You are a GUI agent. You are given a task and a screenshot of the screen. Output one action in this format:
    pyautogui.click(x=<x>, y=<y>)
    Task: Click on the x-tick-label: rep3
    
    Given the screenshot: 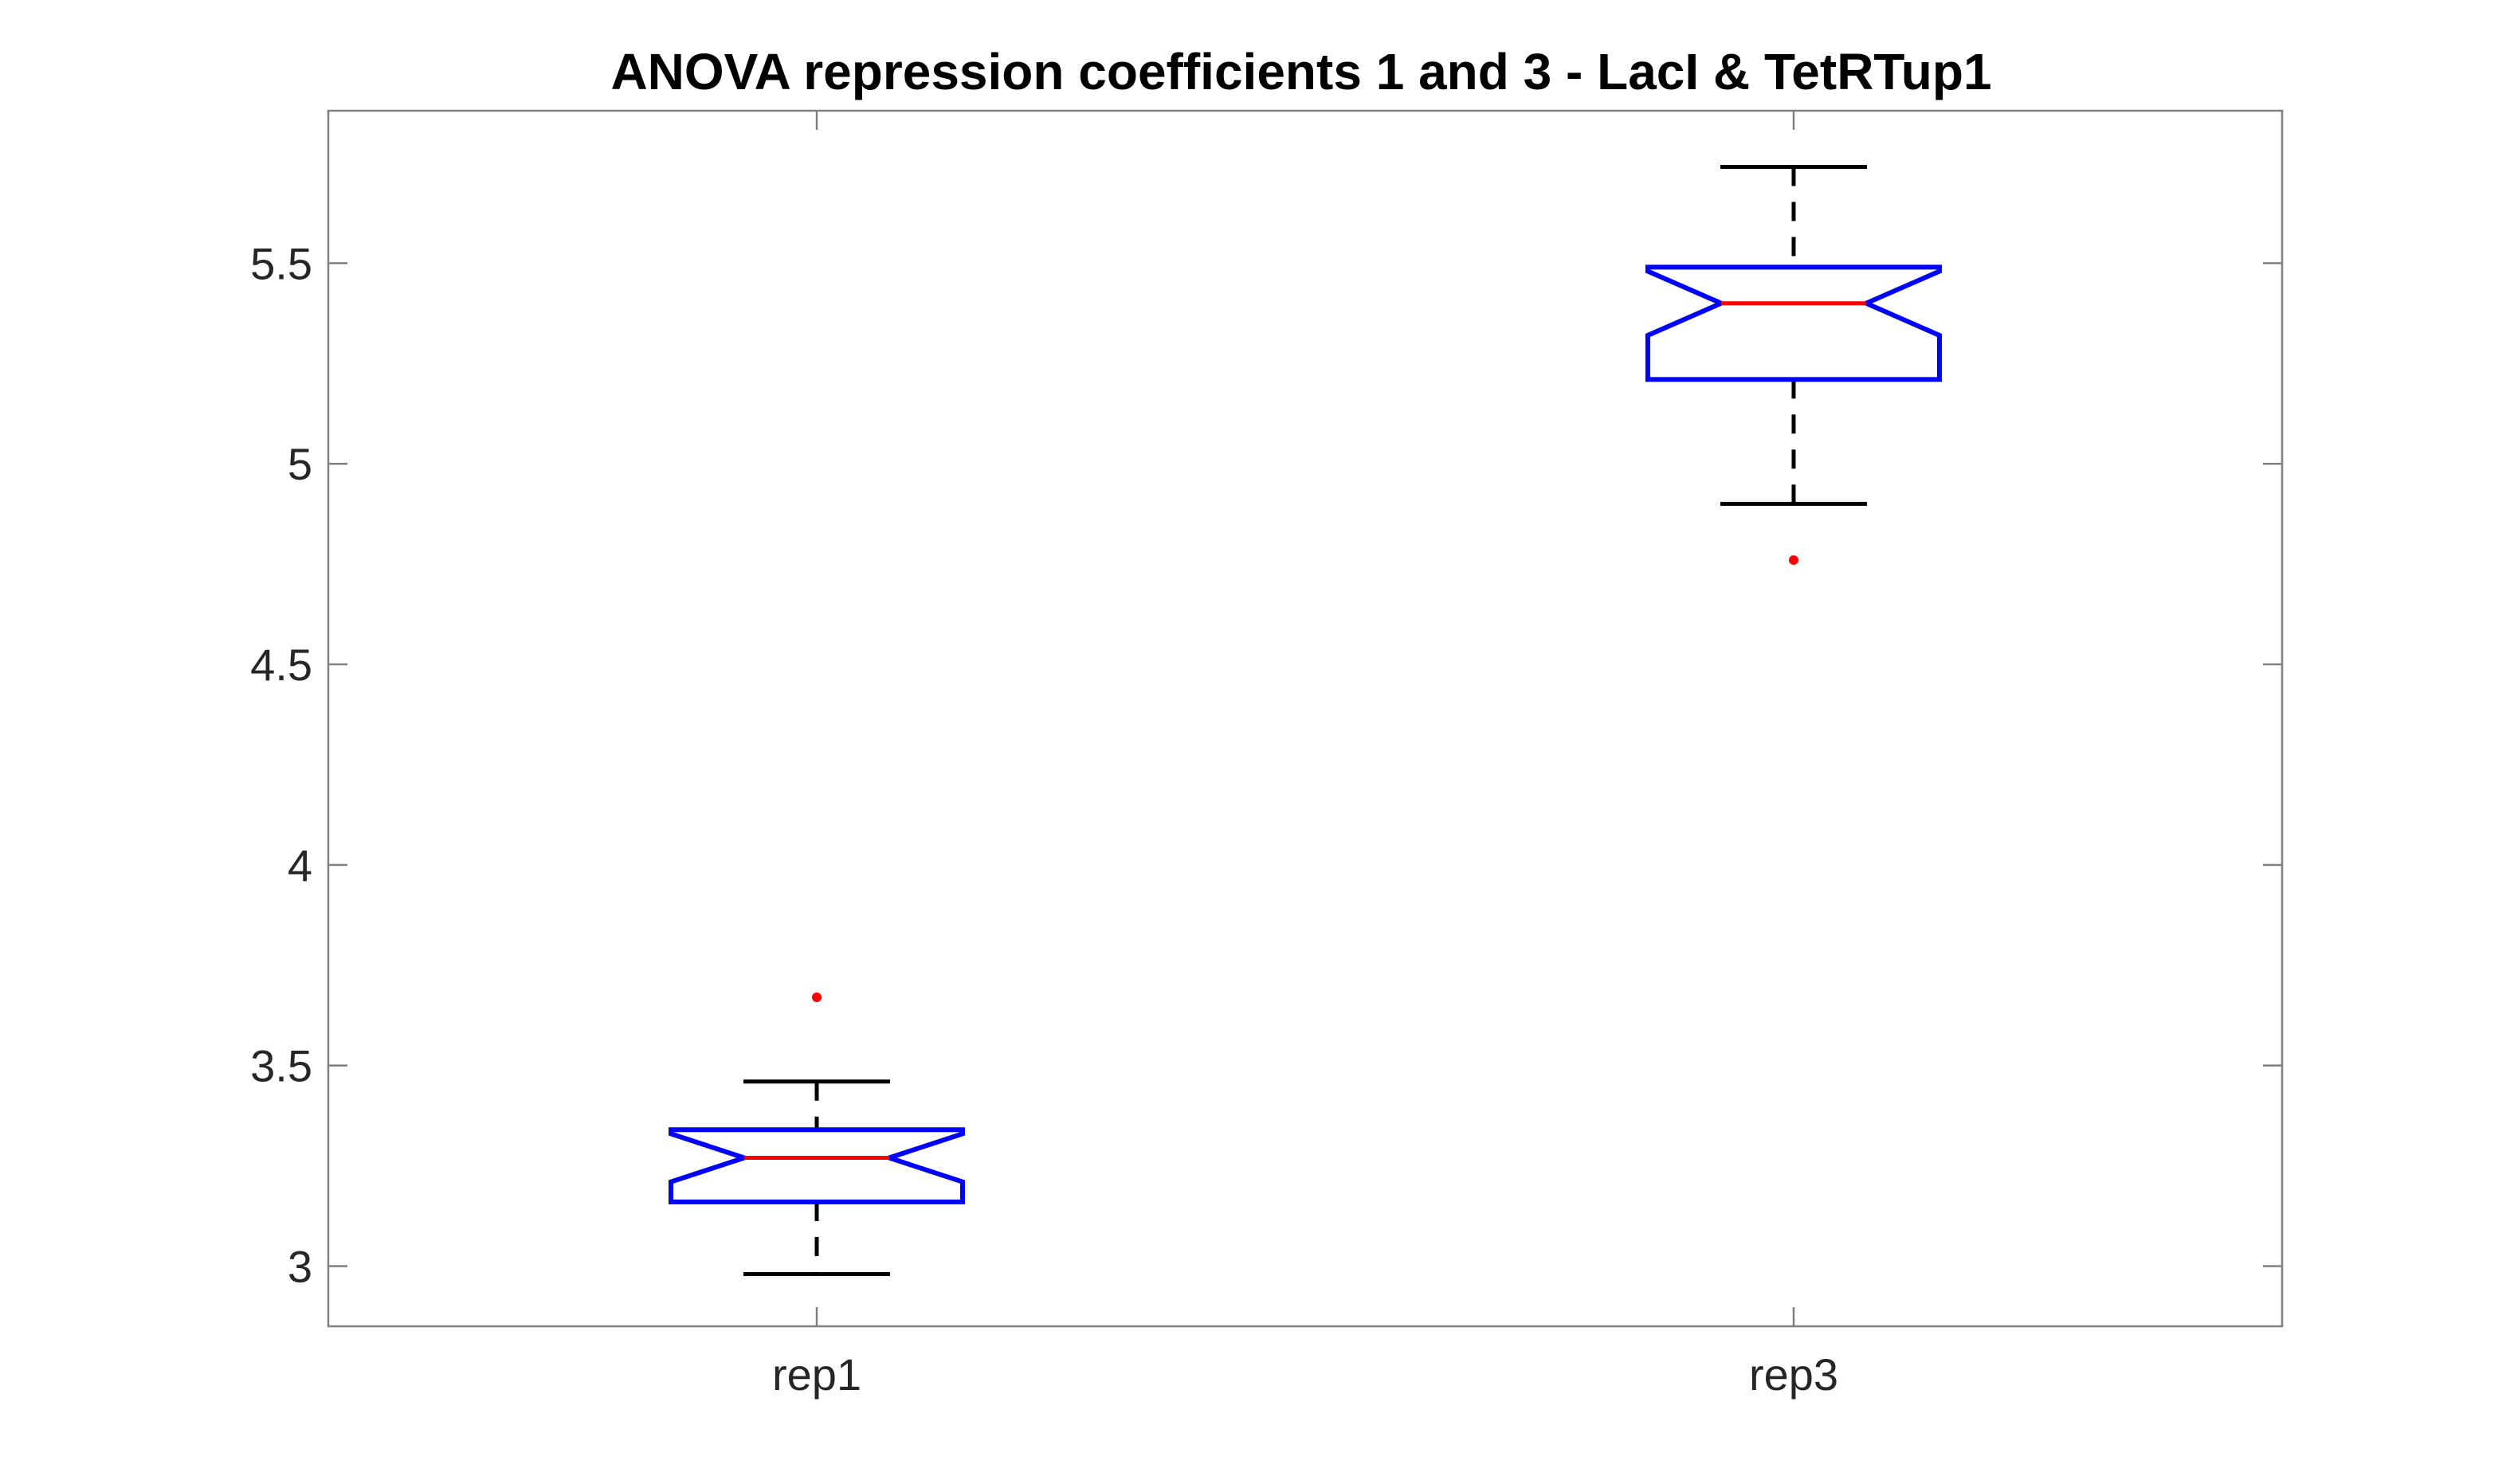 What is the action you would take?
    pyautogui.click(x=1793, y=1375)
    